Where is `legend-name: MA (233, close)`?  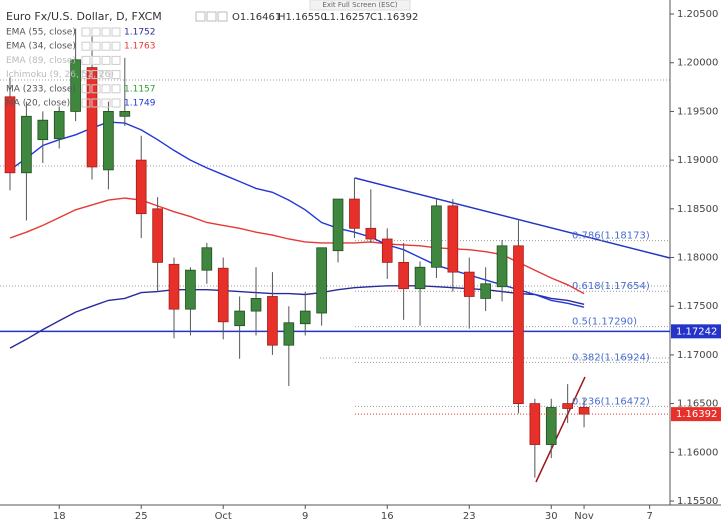 legend-name: MA (233, close) is located at coordinates (41, 89).